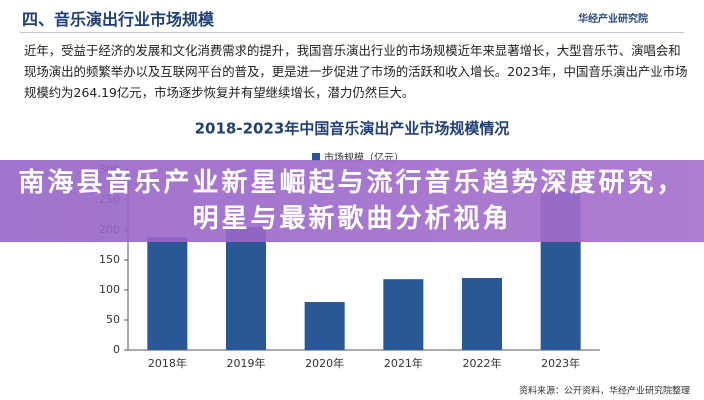 The height and width of the screenshot is (400, 704). Describe the element at coordinates (604, 391) in the screenshot. I see `source: 资料来源：公开资料，华经产业研究院整理` at that location.